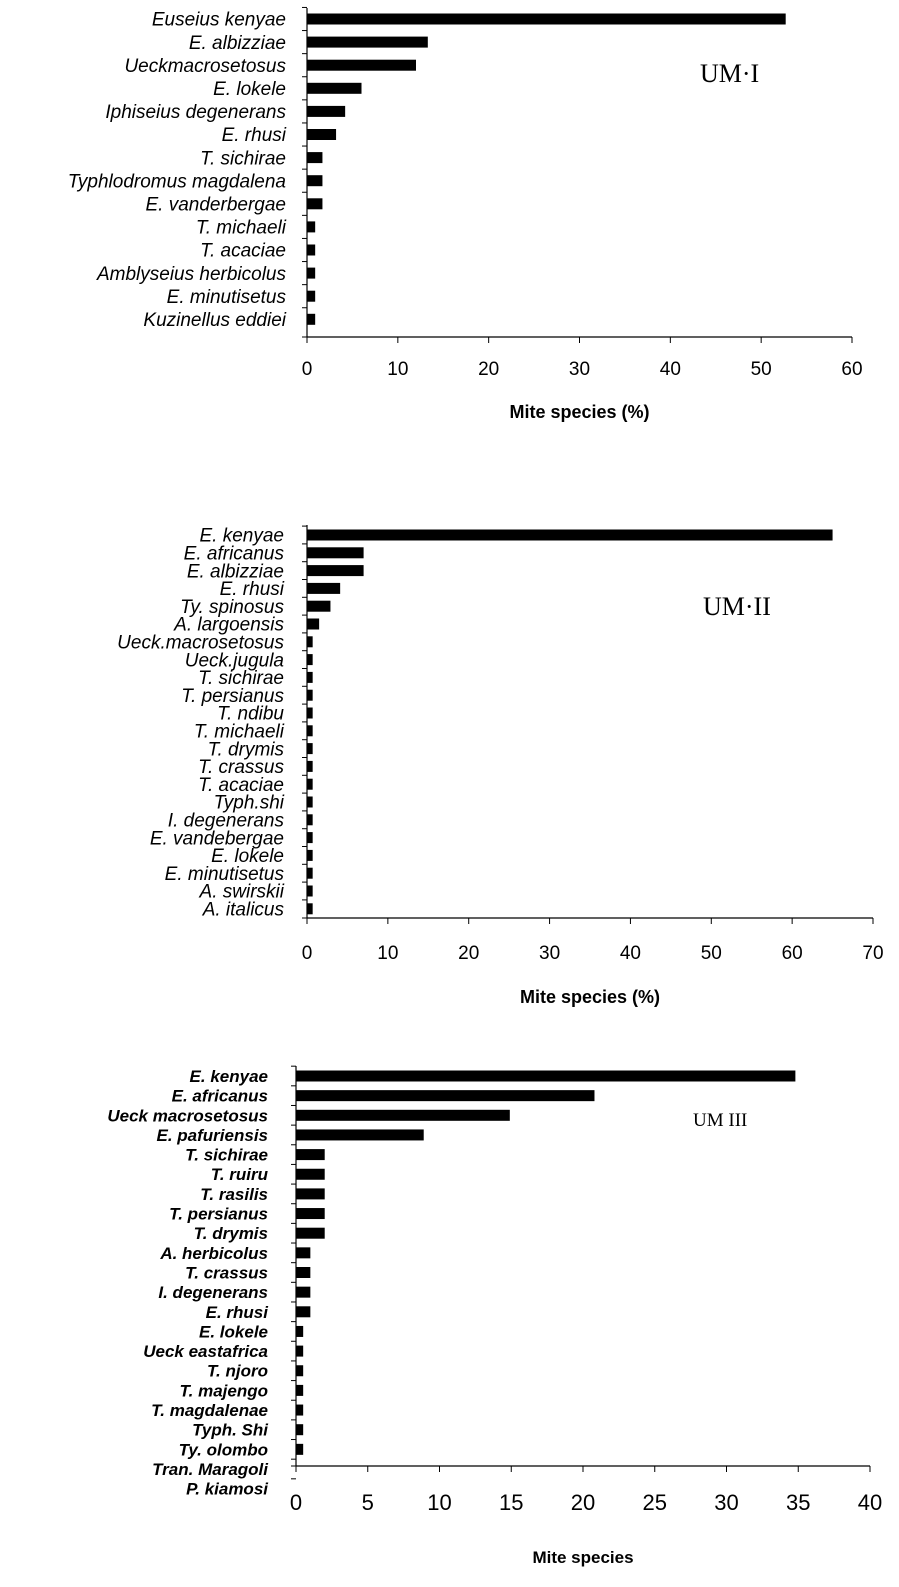 This screenshot has height=1587, width=899. Describe the element at coordinates (249, 803) in the screenshot. I see `category-label: Typh.shi` at that location.